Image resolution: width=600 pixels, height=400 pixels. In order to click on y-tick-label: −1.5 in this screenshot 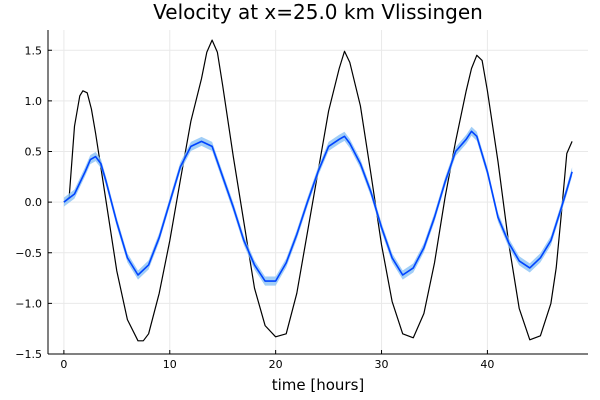, I will do `click(28, 354)`.